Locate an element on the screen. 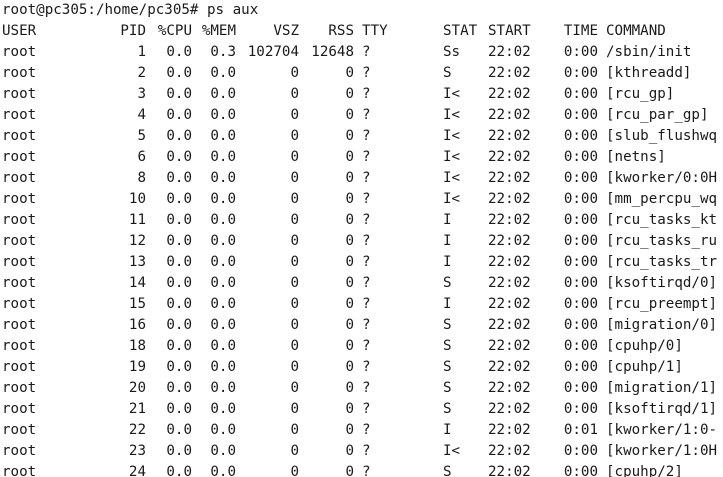 The image size is (723, 477). cell-mem: 0.3 is located at coordinates (223, 52).